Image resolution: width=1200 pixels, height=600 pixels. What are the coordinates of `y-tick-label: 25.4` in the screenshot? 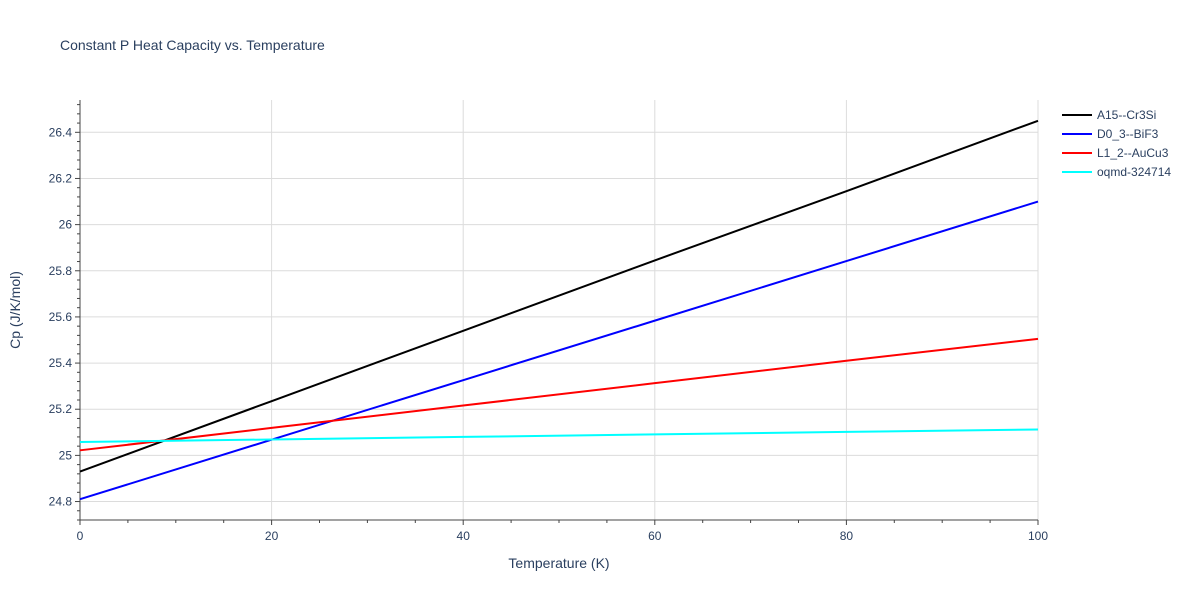 It's located at (61, 363).